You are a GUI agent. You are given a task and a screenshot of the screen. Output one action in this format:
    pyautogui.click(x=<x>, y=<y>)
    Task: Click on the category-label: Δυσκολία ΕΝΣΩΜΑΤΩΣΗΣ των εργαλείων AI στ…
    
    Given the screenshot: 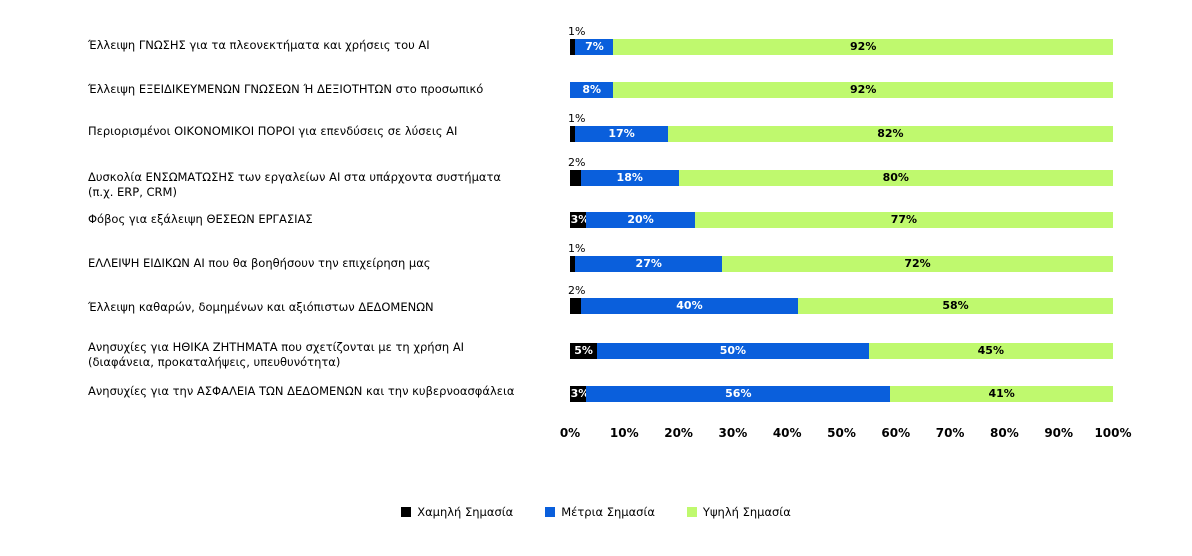 What is the action you would take?
    pyautogui.click(x=295, y=184)
    